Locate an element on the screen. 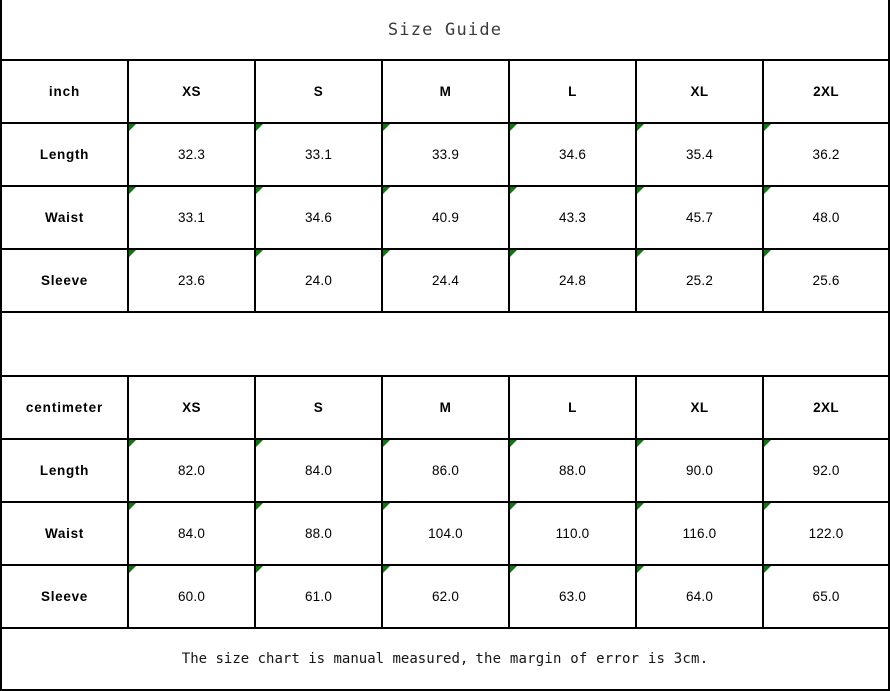 The height and width of the screenshot is (691, 890). cell-cm-length-2xl: 92.0 is located at coordinates (825, 470).